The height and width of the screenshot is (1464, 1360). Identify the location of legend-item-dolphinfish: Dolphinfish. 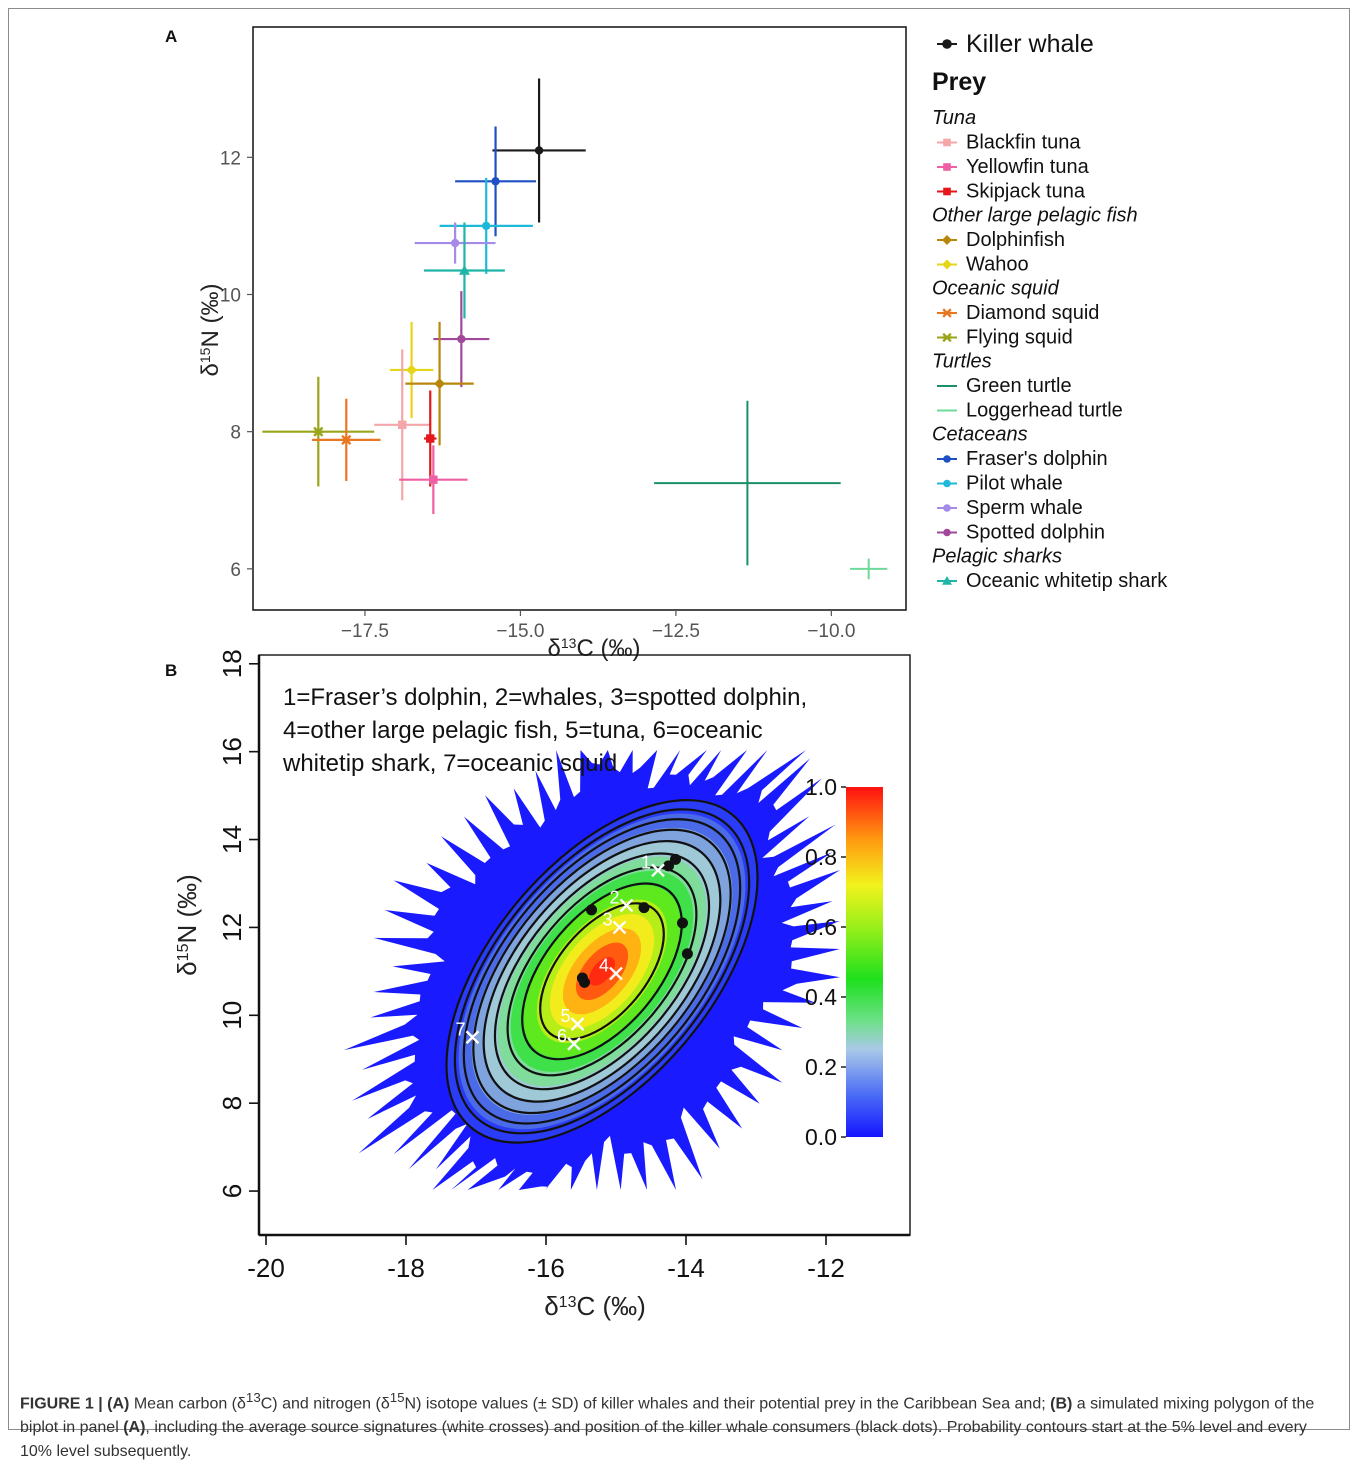
(1001, 240).